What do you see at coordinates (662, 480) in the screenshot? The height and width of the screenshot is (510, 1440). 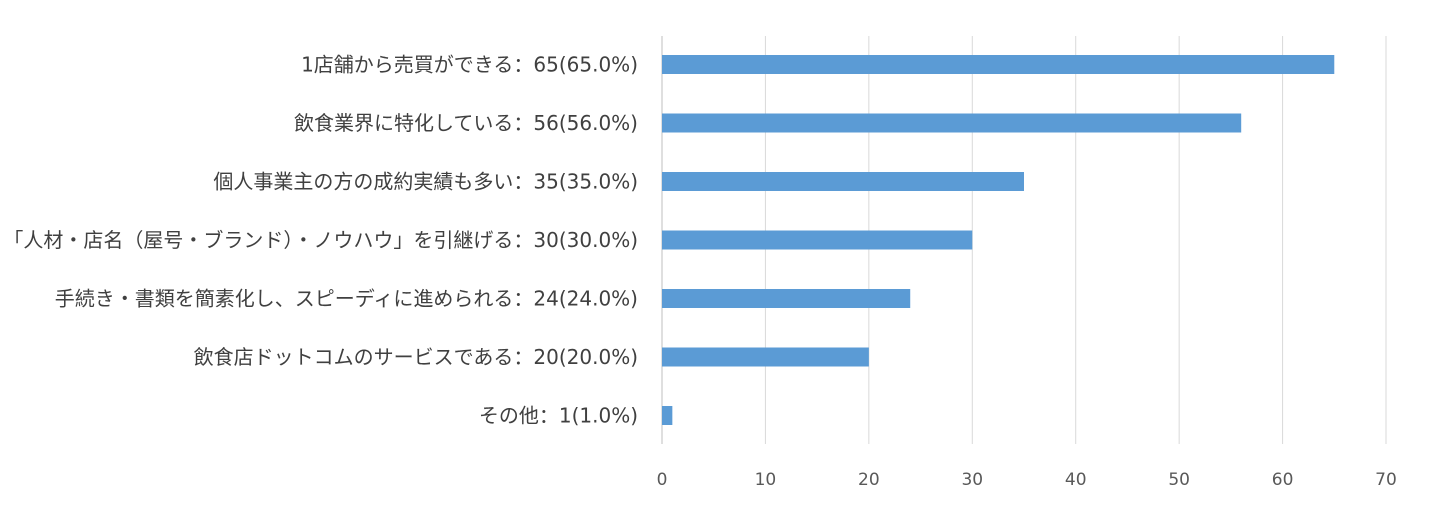 I see `x-tick-label: 0` at bounding box center [662, 480].